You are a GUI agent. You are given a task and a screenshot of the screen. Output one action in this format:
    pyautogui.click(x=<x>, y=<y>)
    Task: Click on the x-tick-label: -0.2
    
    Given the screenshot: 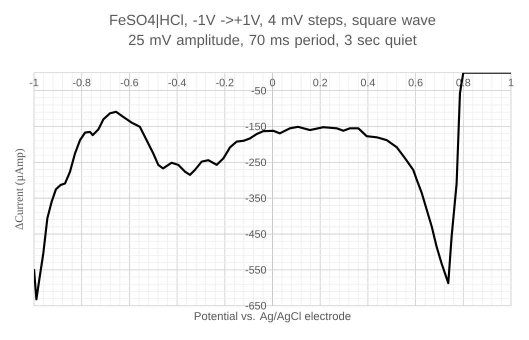 What is the action you would take?
    pyautogui.click(x=225, y=82)
    